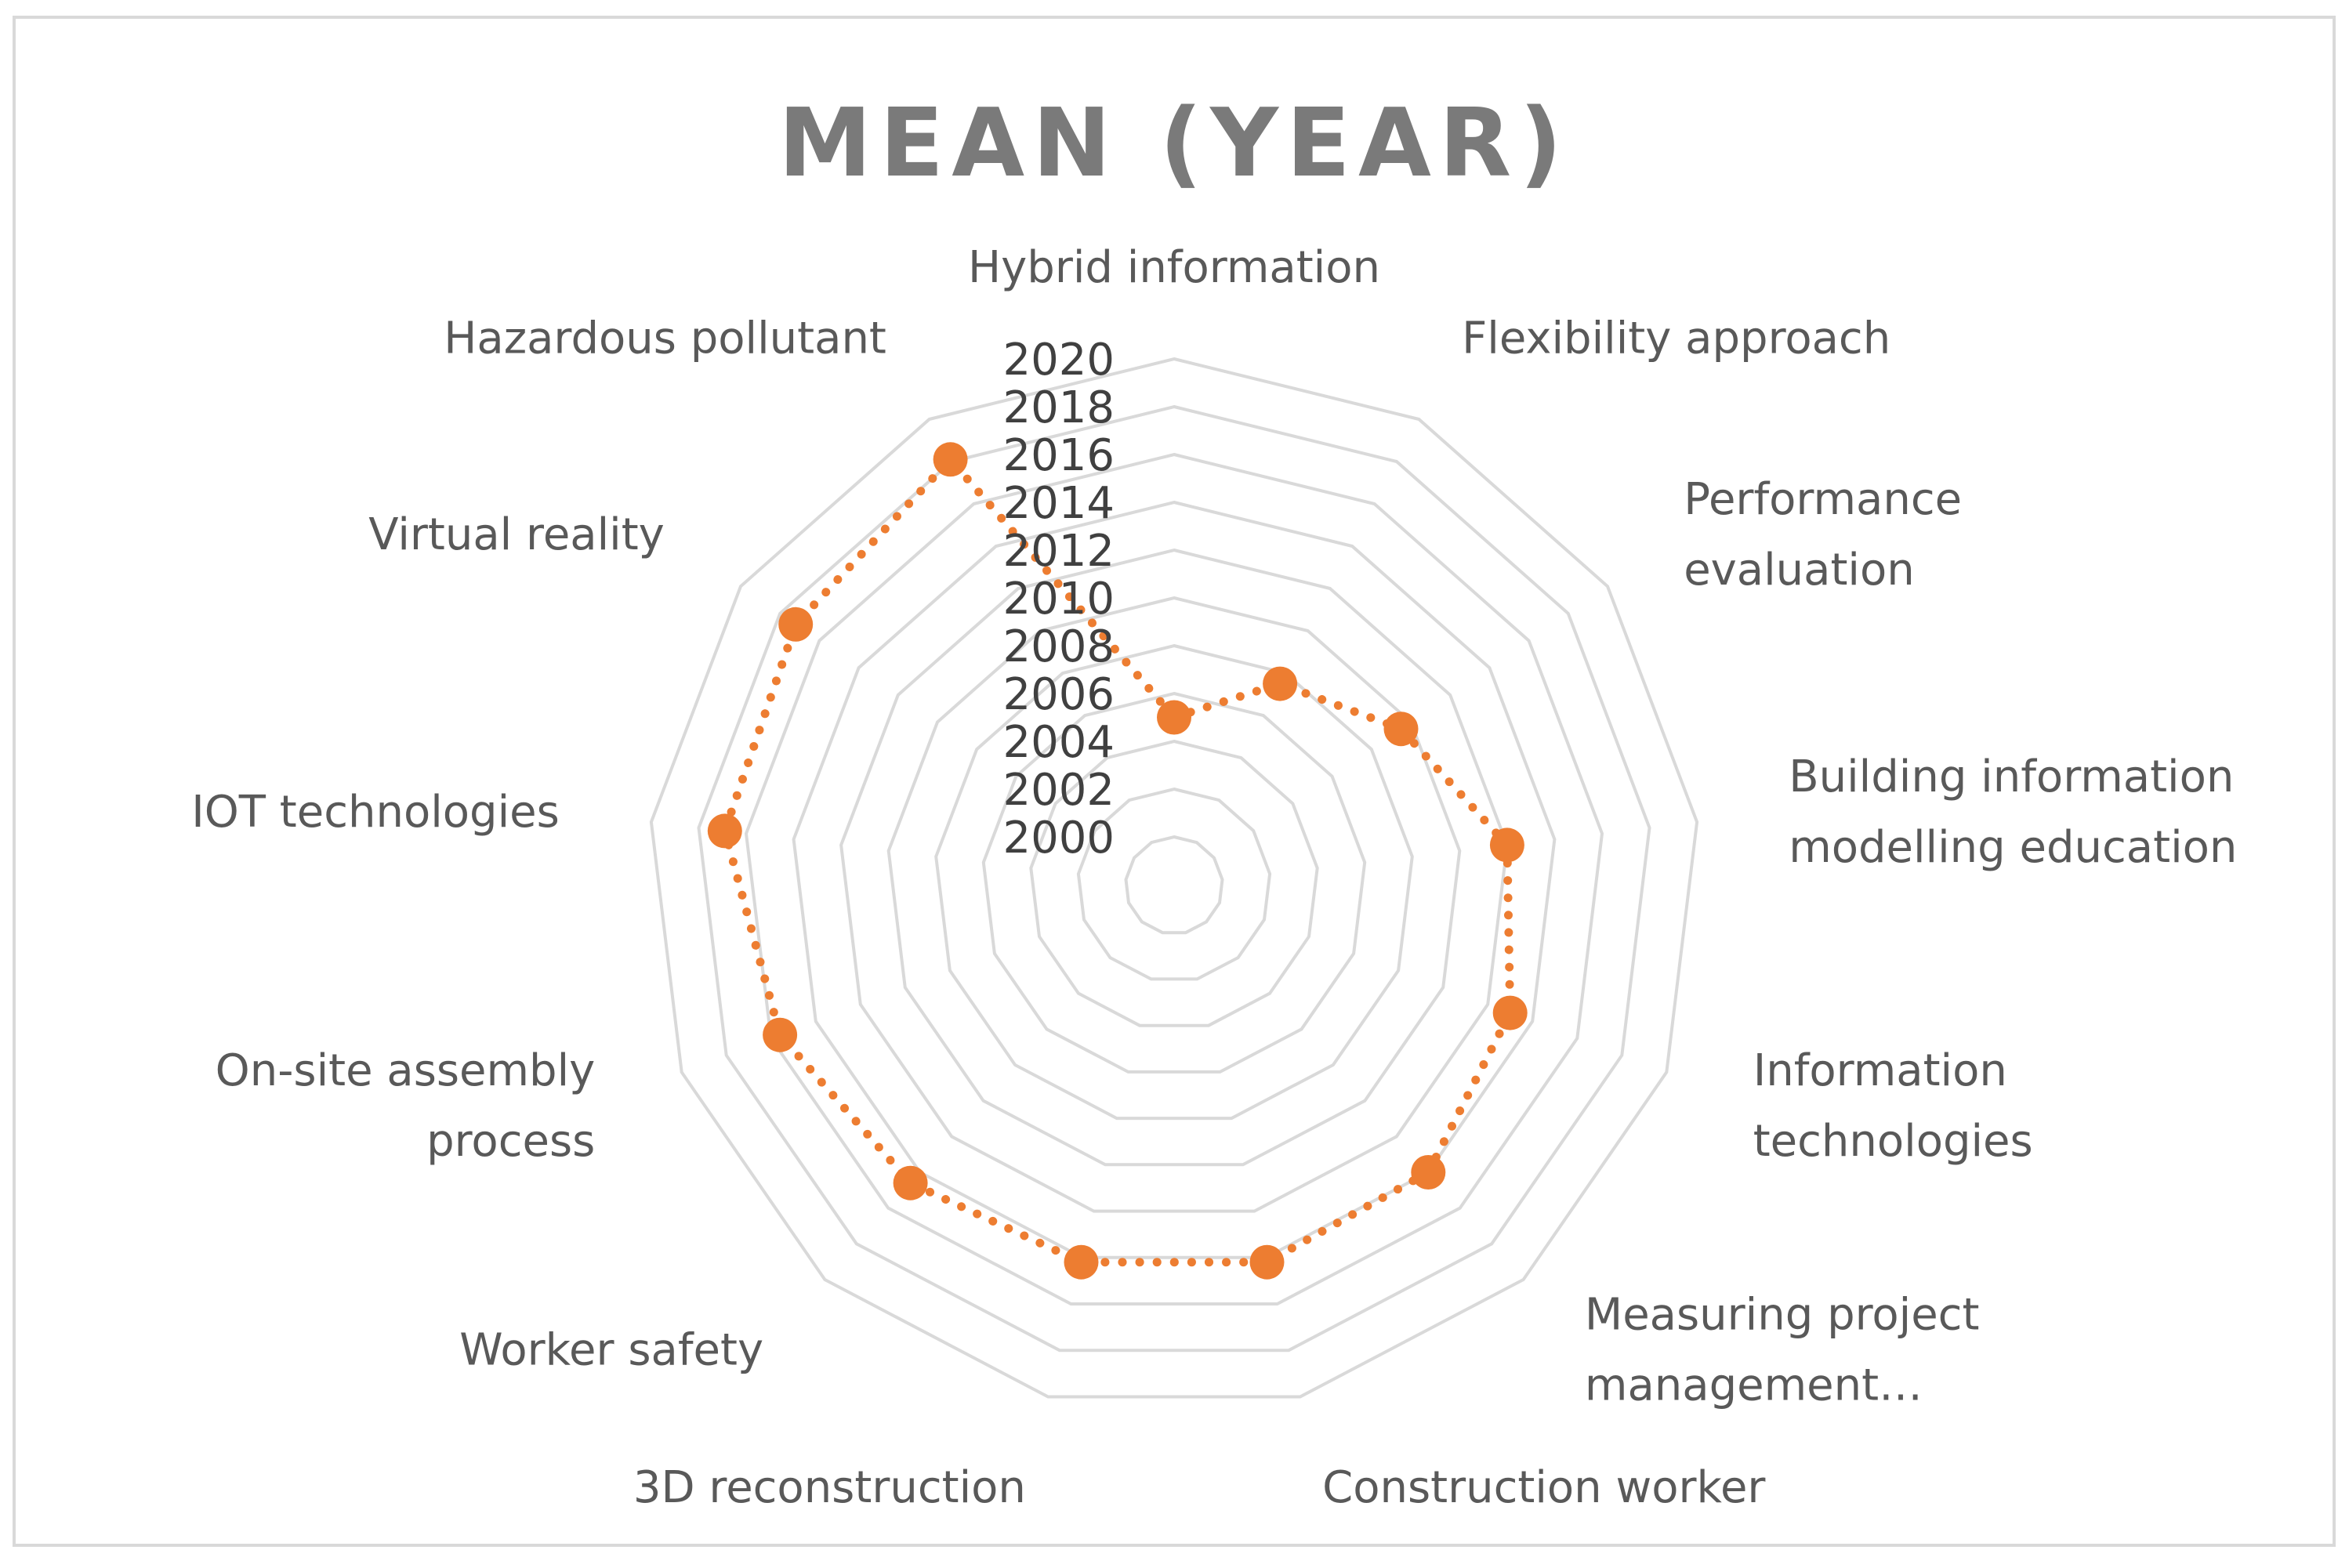 The width and height of the screenshot is (2349, 1568). What do you see at coordinates (1058, 742) in the screenshot?
I see `axis-tick-label: 2004` at bounding box center [1058, 742].